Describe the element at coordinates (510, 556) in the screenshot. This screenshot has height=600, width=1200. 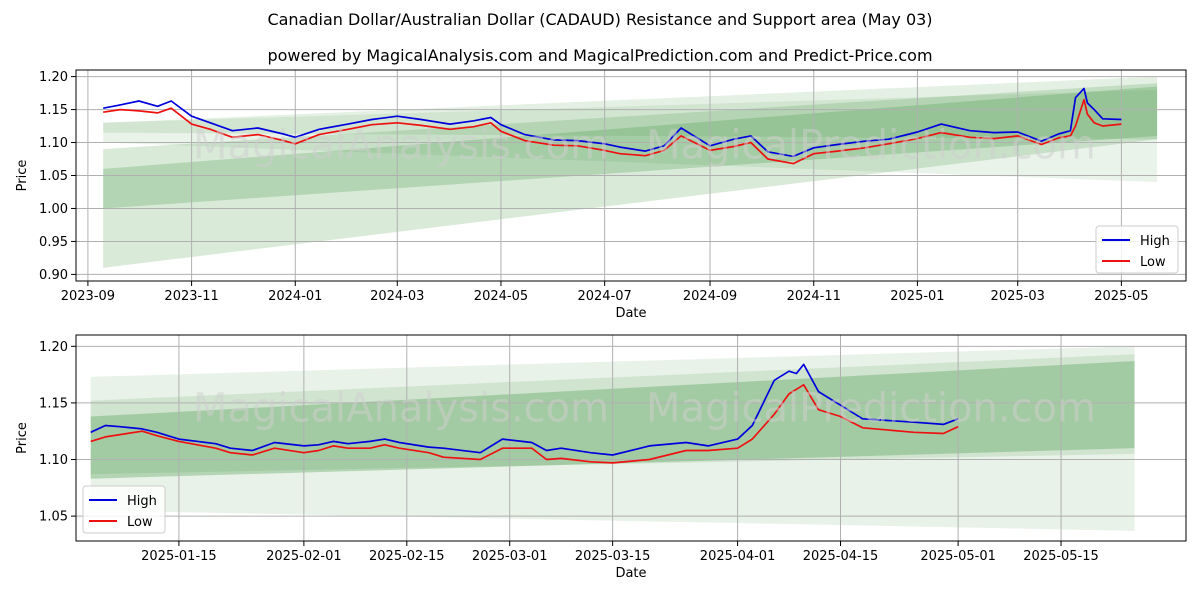
I see `x-tick-label: 2025-03-01` at that location.